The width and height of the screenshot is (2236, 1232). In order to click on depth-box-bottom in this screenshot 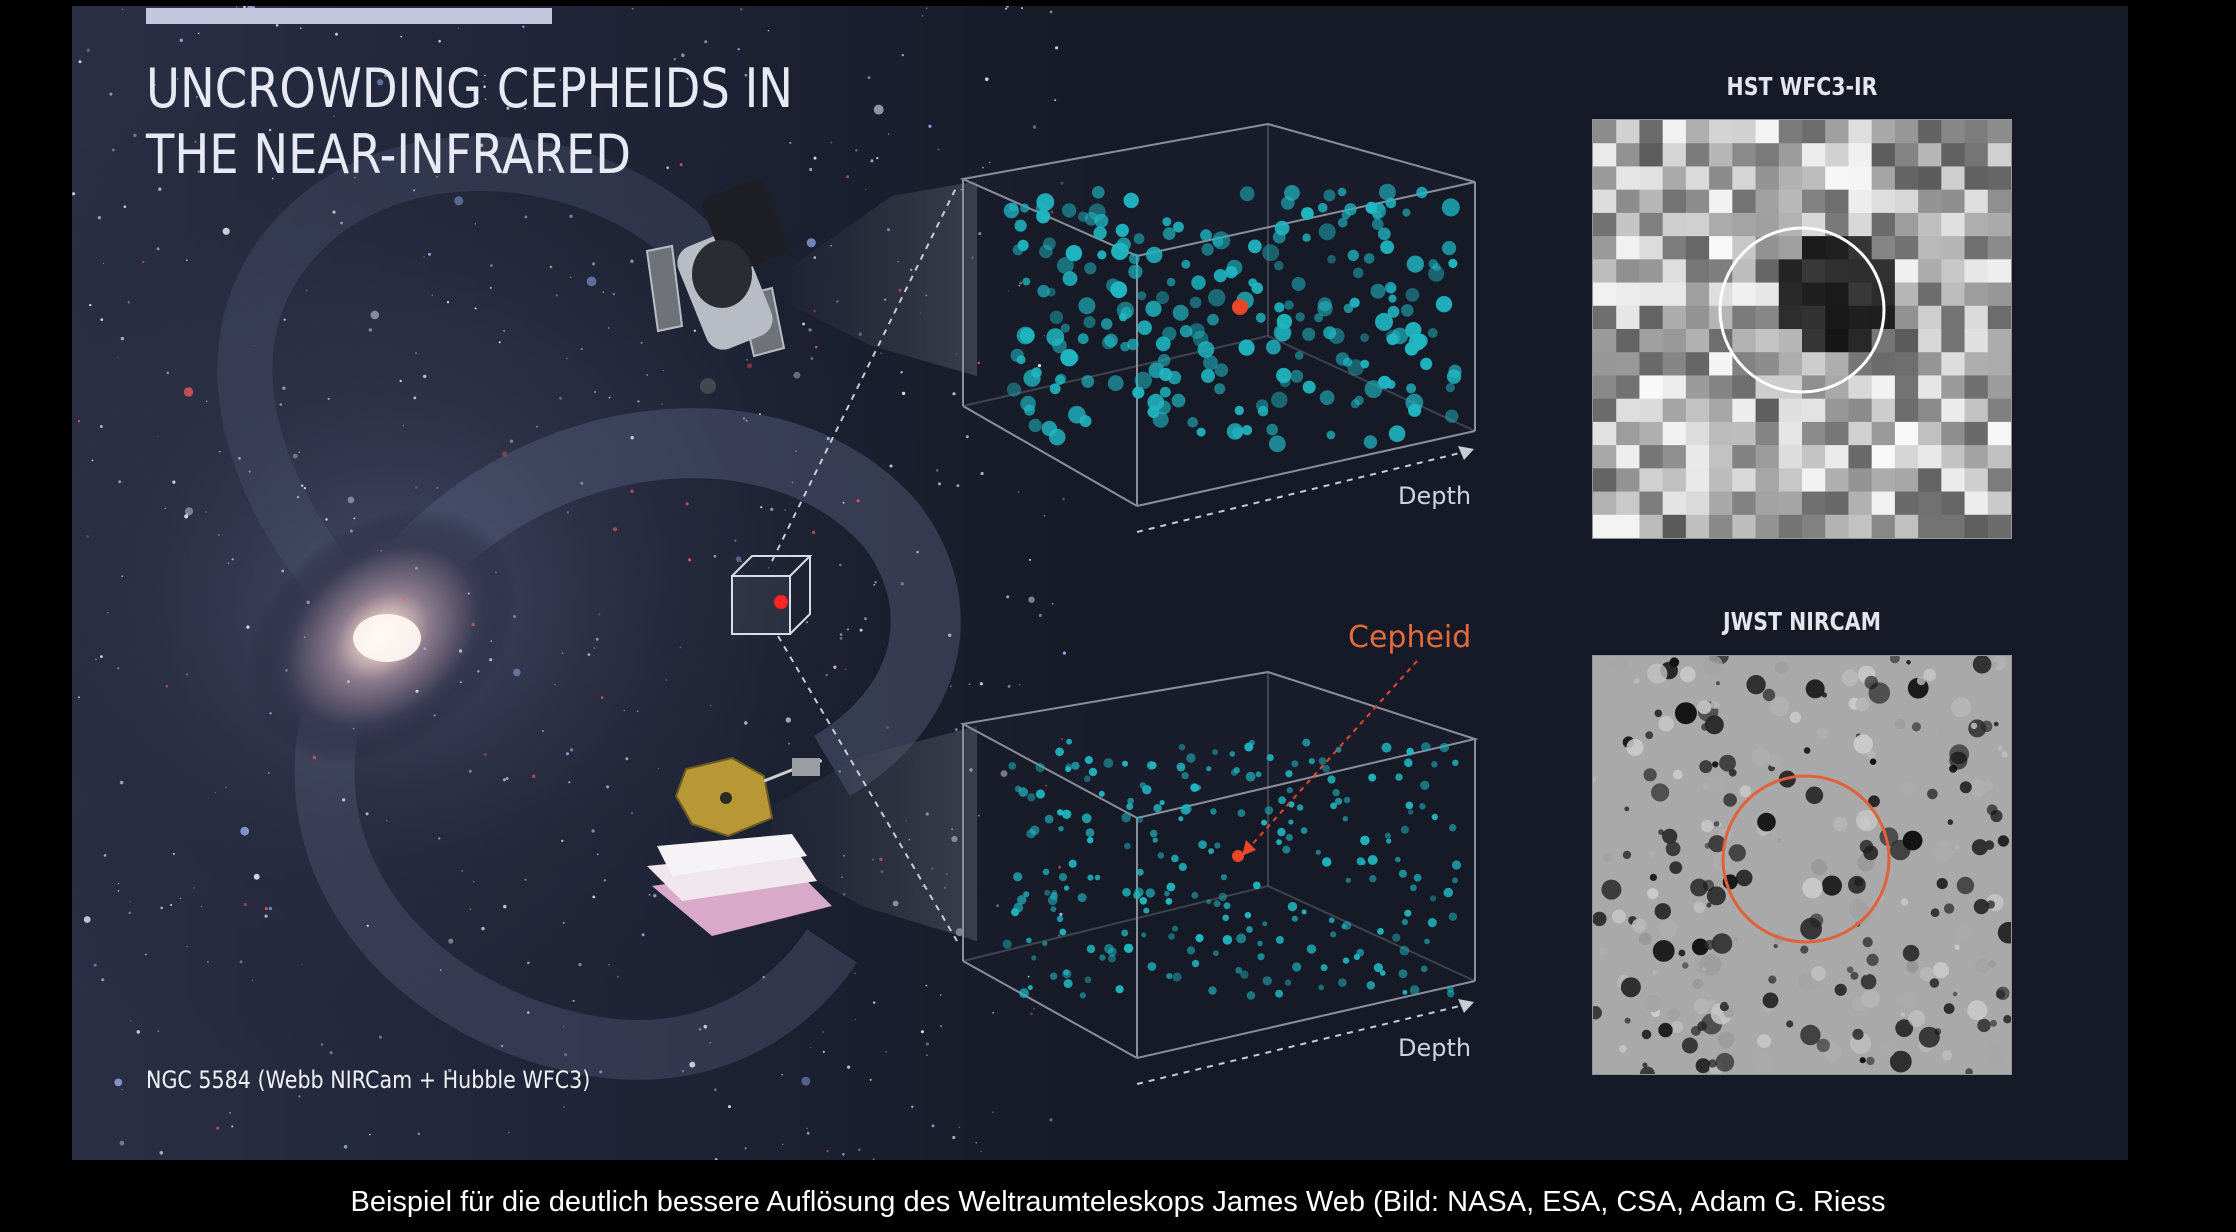, I will do `click(1219, 864)`.